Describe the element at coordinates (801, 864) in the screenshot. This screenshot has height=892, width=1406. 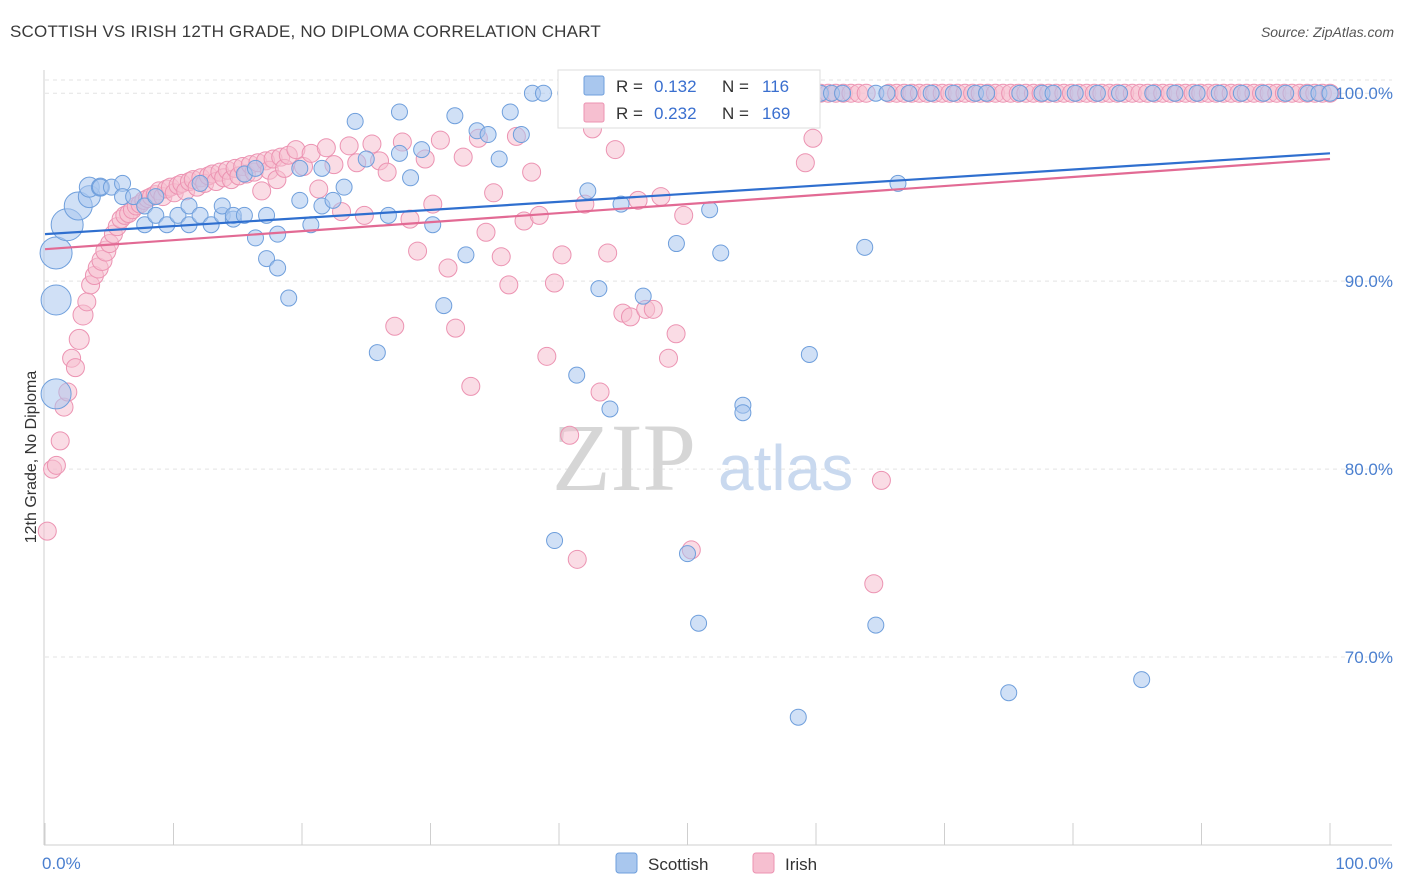
I see `legend-item-irish: Irish` at that location.